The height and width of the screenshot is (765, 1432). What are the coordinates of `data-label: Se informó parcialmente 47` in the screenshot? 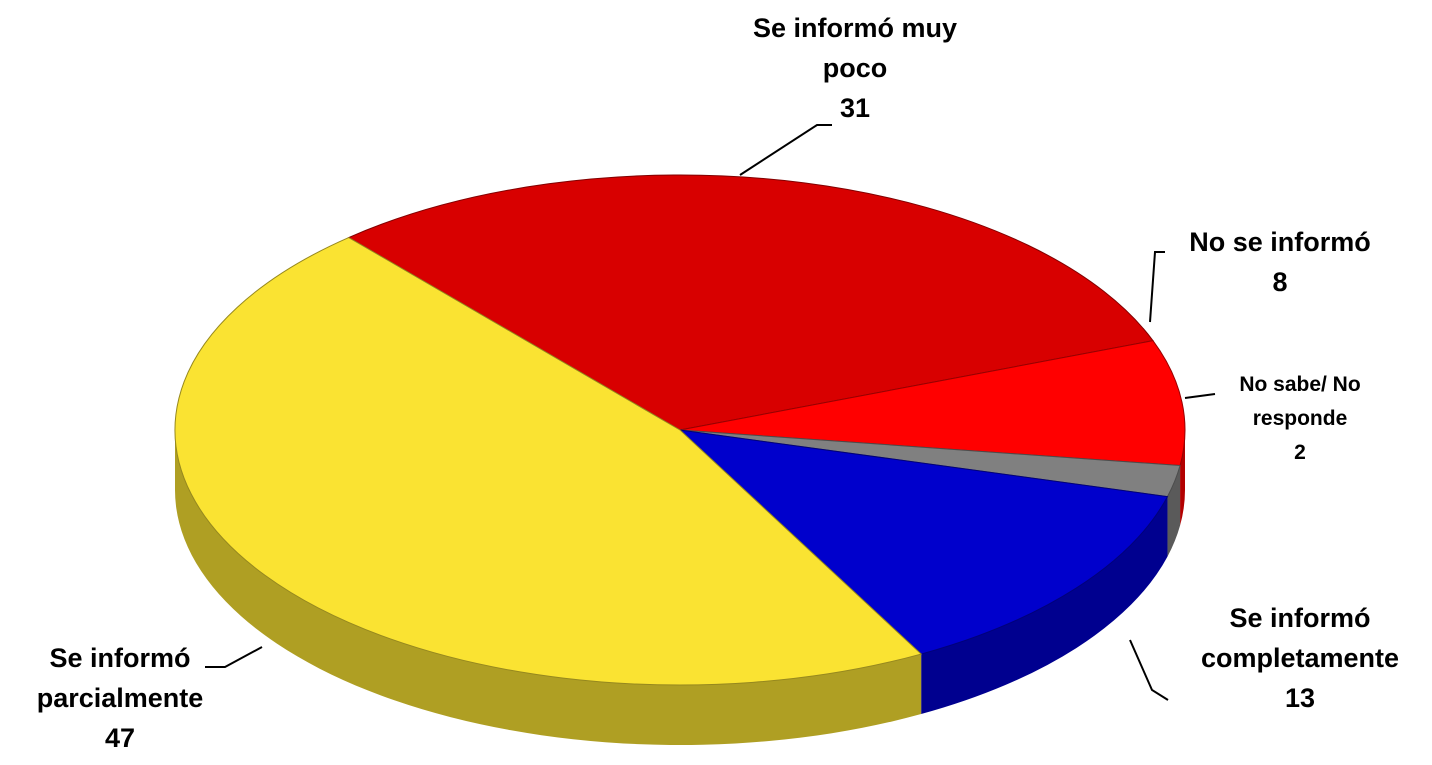 It's located at (120, 698).